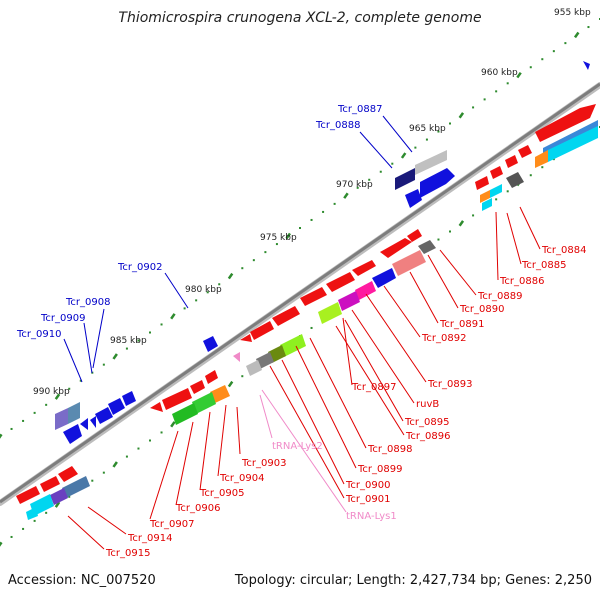 Image resolution: width=600 pixels, height=600 pixels. Describe the element at coordinates (337, 125) in the screenshot. I see `gene-label: Tcr_0888` at that location.